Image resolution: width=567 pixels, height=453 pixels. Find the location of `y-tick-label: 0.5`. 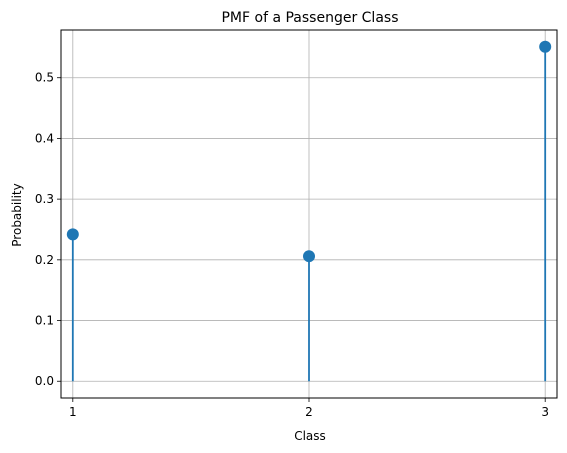

y-tick-label: 0.5 is located at coordinates (44, 78).